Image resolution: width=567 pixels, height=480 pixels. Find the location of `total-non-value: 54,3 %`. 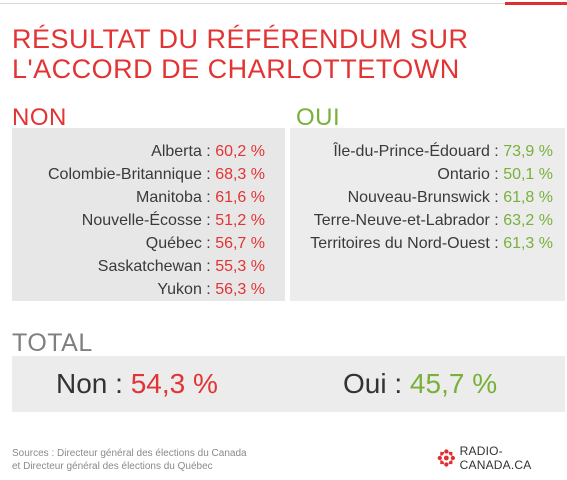

total-non-value: 54,3 % is located at coordinates (174, 383).